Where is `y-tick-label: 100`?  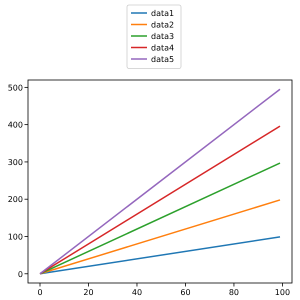 y-tick-label: 100 is located at coordinates (15, 237).